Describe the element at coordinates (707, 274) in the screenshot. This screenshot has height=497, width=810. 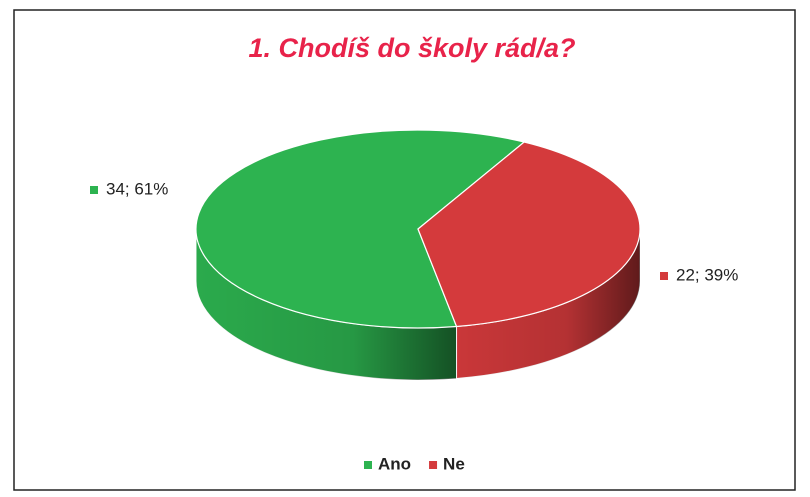
I see `data-label: 22; 39%` at that location.